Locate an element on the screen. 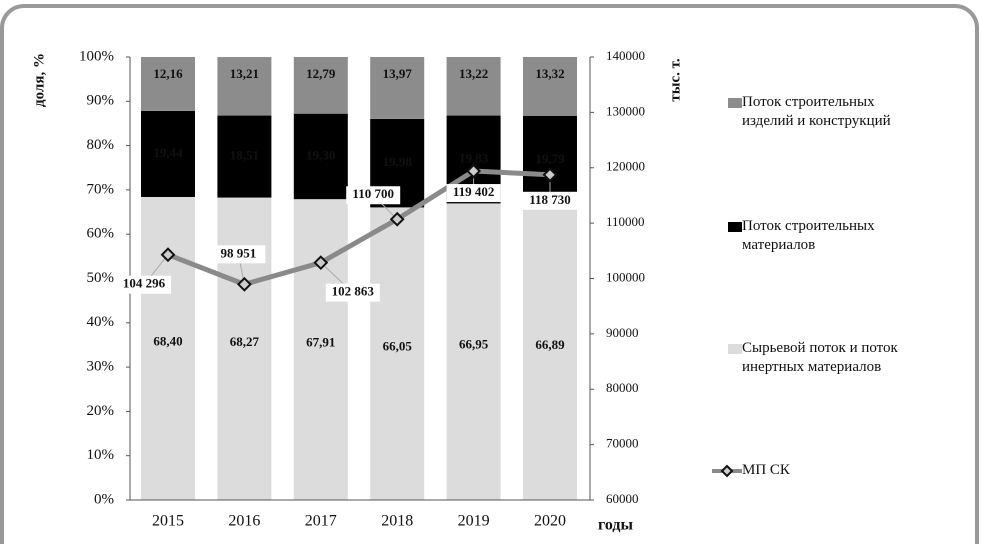 This screenshot has height=544, width=981. line-label: 102 863 is located at coordinates (353, 291).